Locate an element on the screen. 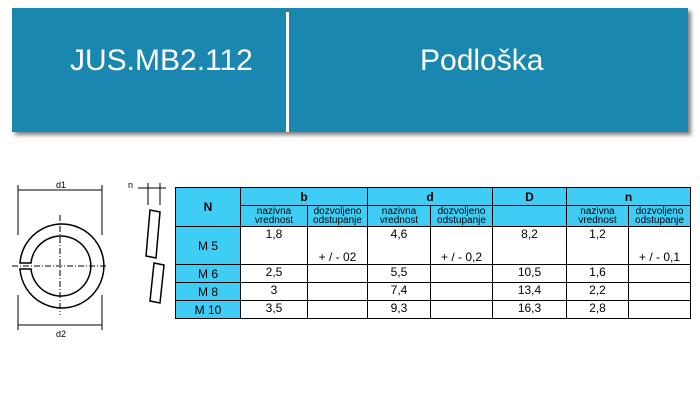 Image resolution: width=700 pixels, height=400 pixels. value-cell: 10,5 is located at coordinates (529, 273).